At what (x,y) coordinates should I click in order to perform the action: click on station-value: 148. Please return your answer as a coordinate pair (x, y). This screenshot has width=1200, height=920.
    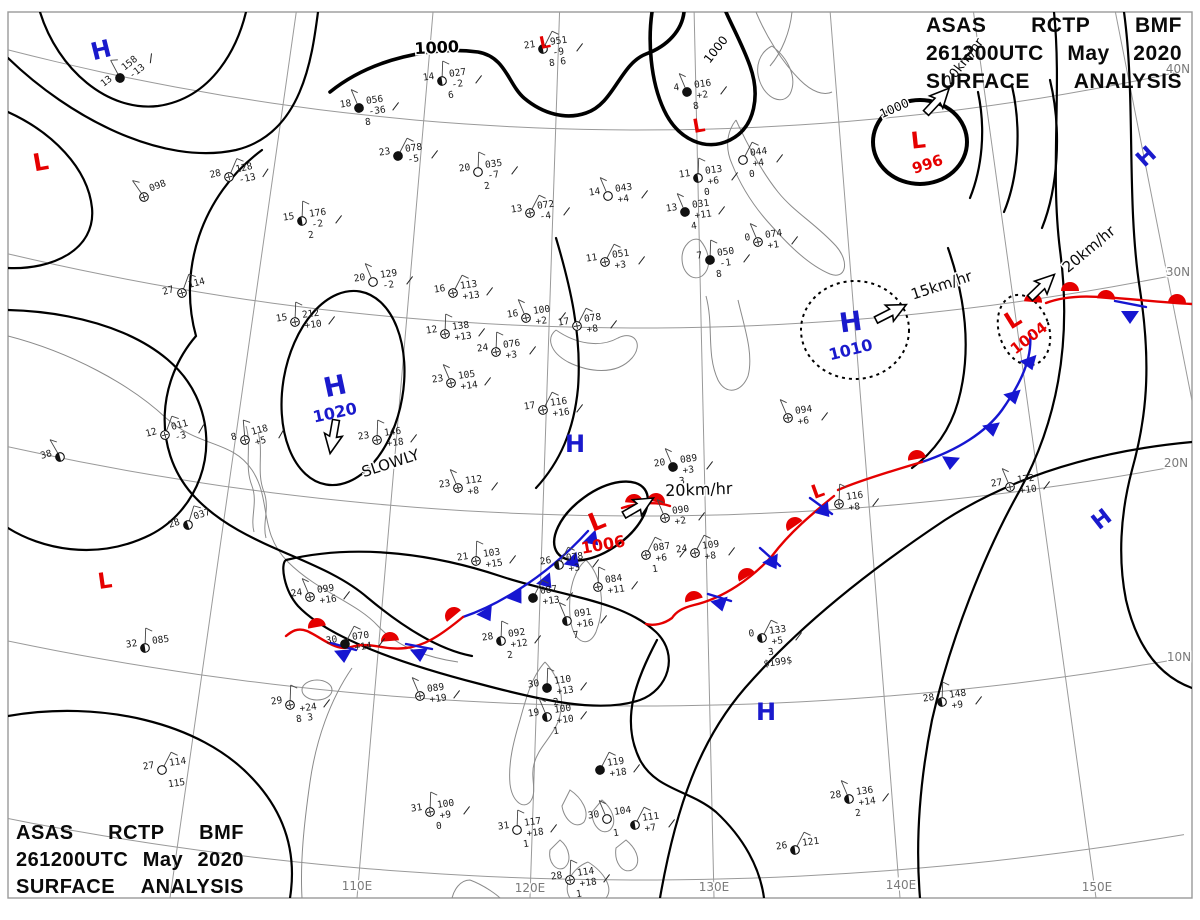
    Looking at the image, I should click on (957, 694).